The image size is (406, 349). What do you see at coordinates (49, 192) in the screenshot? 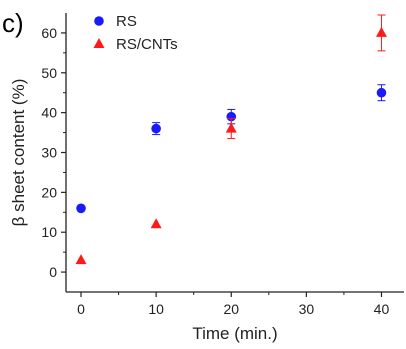
I see `y-tick-label: 20` at bounding box center [49, 192].